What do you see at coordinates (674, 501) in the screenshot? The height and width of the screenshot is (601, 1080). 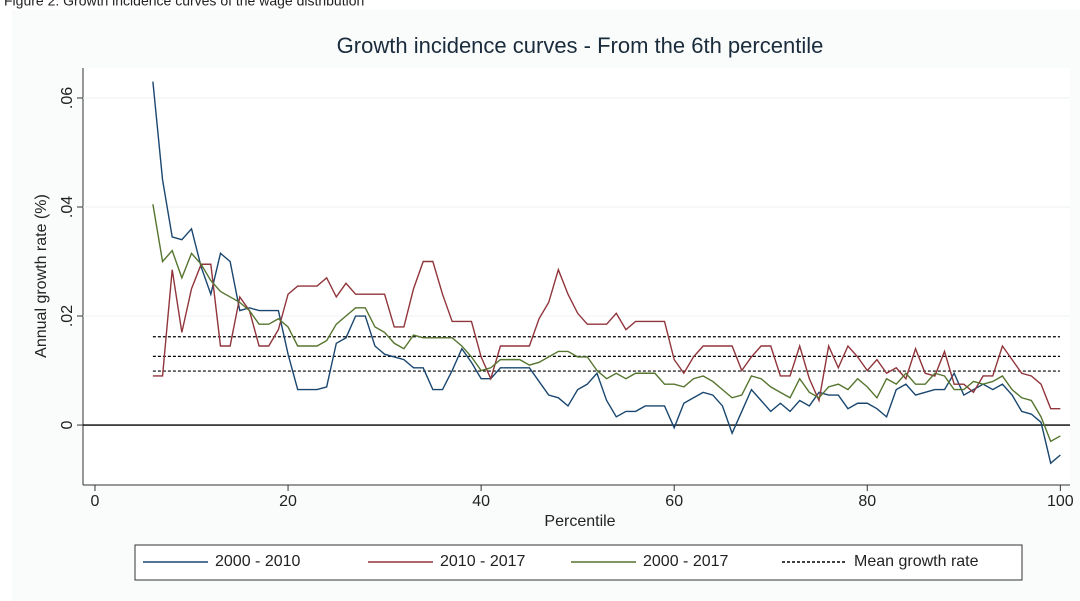 I see `x-tick-label: 60` at bounding box center [674, 501].